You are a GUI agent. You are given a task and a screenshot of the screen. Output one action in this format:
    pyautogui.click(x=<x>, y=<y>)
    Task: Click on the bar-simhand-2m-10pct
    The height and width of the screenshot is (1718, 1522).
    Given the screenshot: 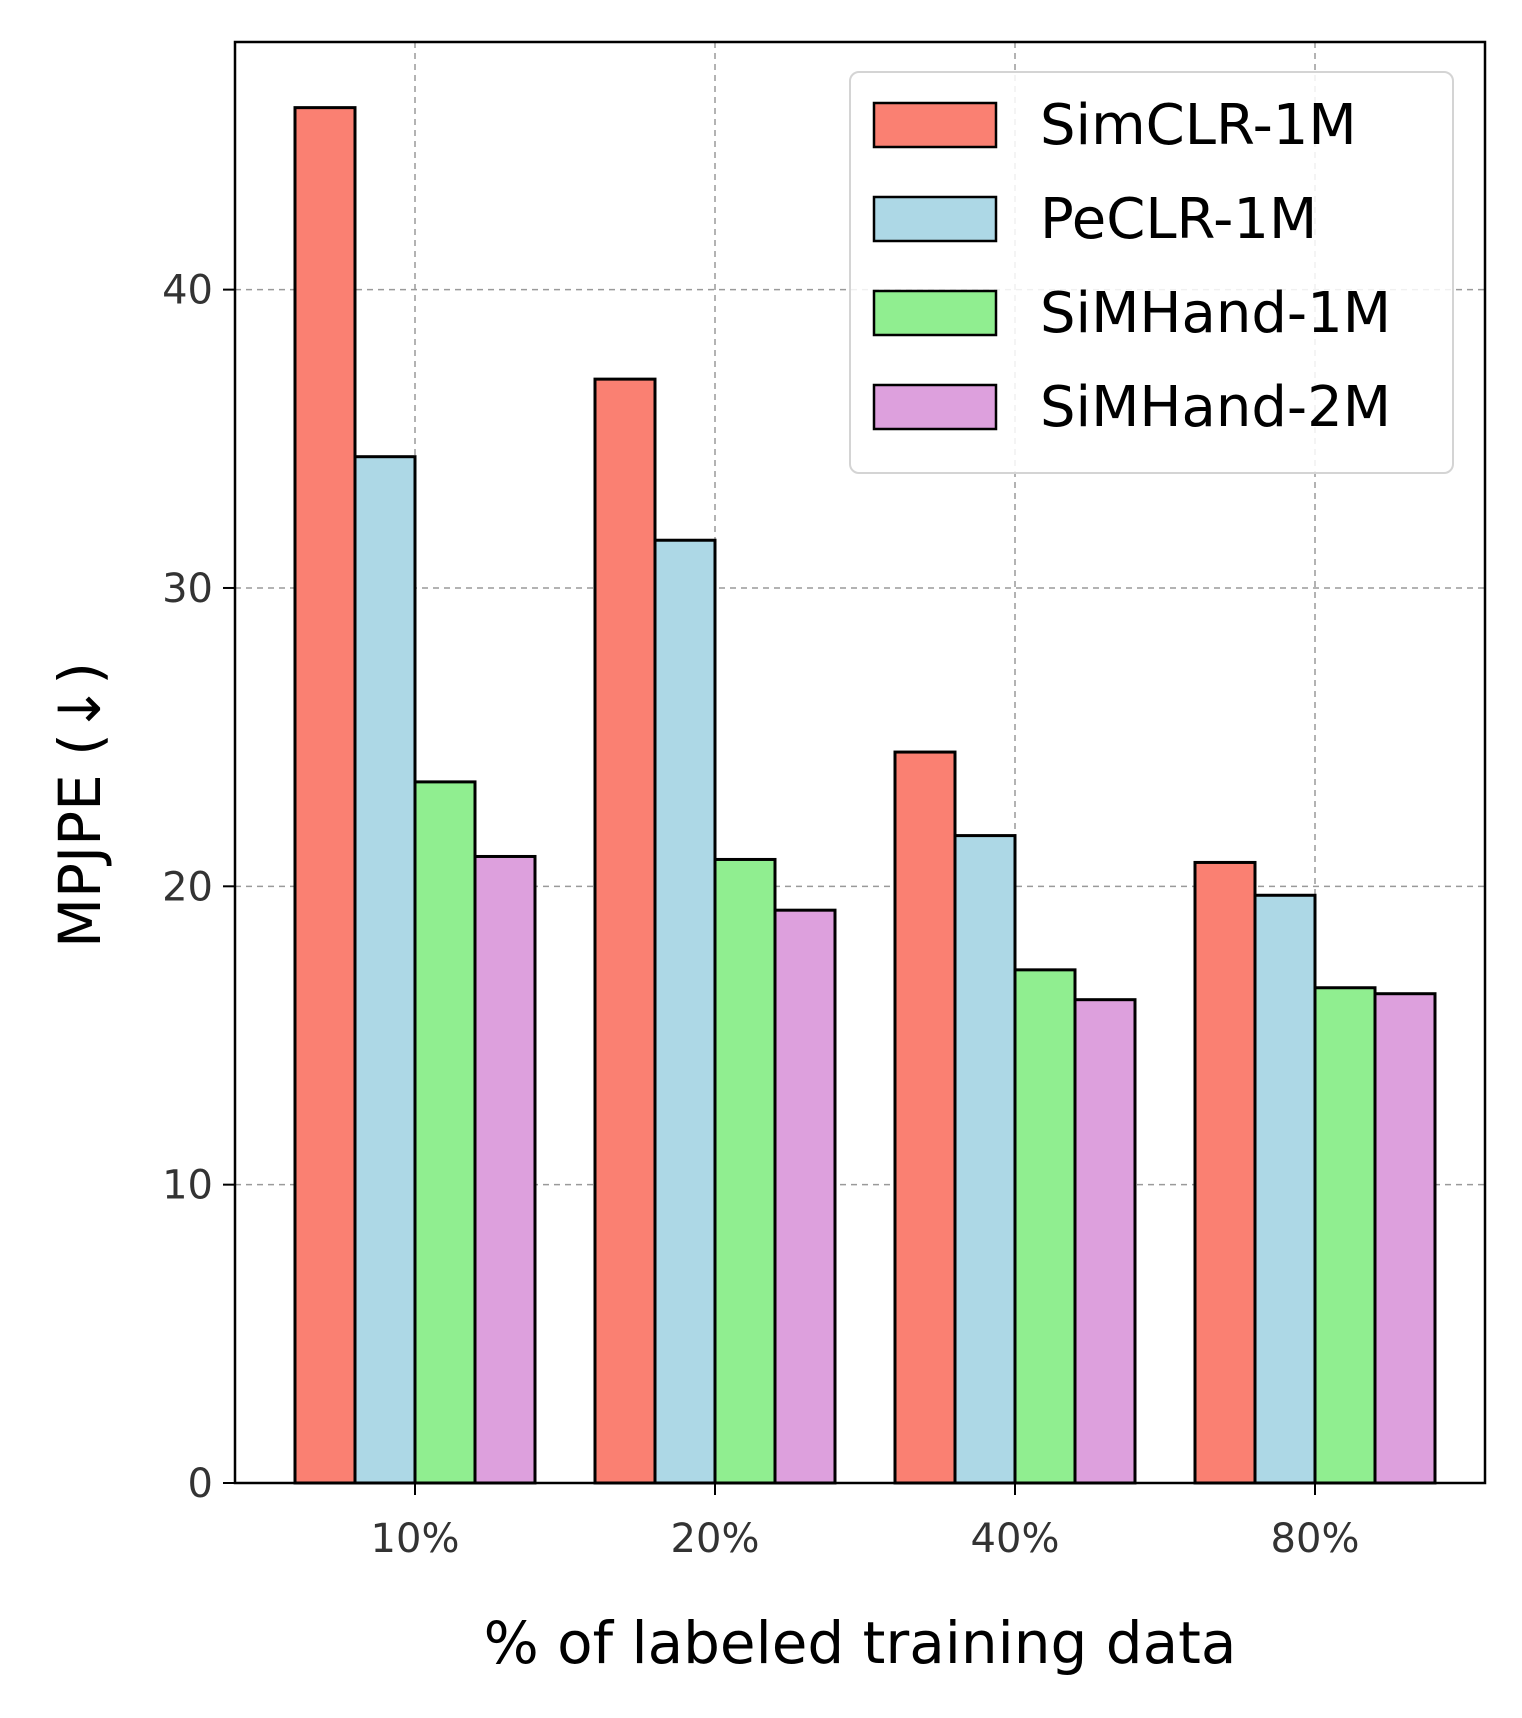 What is the action you would take?
    pyautogui.click(x=505, y=1169)
    